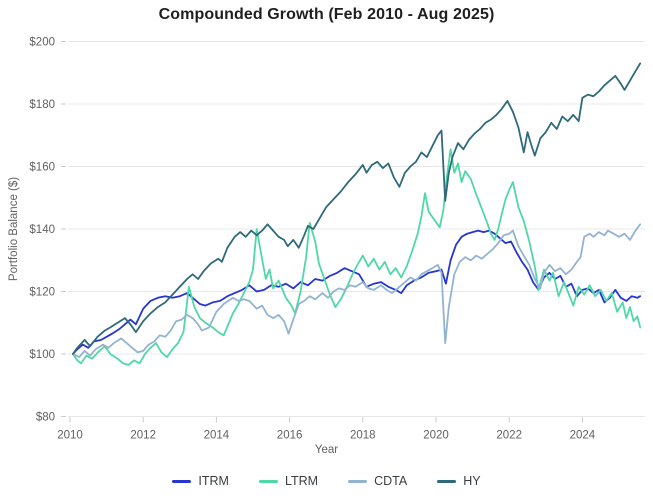 The width and height of the screenshot is (653, 503). What do you see at coordinates (70, 436) in the screenshot?
I see `x-tick-label: 2010` at bounding box center [70, 436].